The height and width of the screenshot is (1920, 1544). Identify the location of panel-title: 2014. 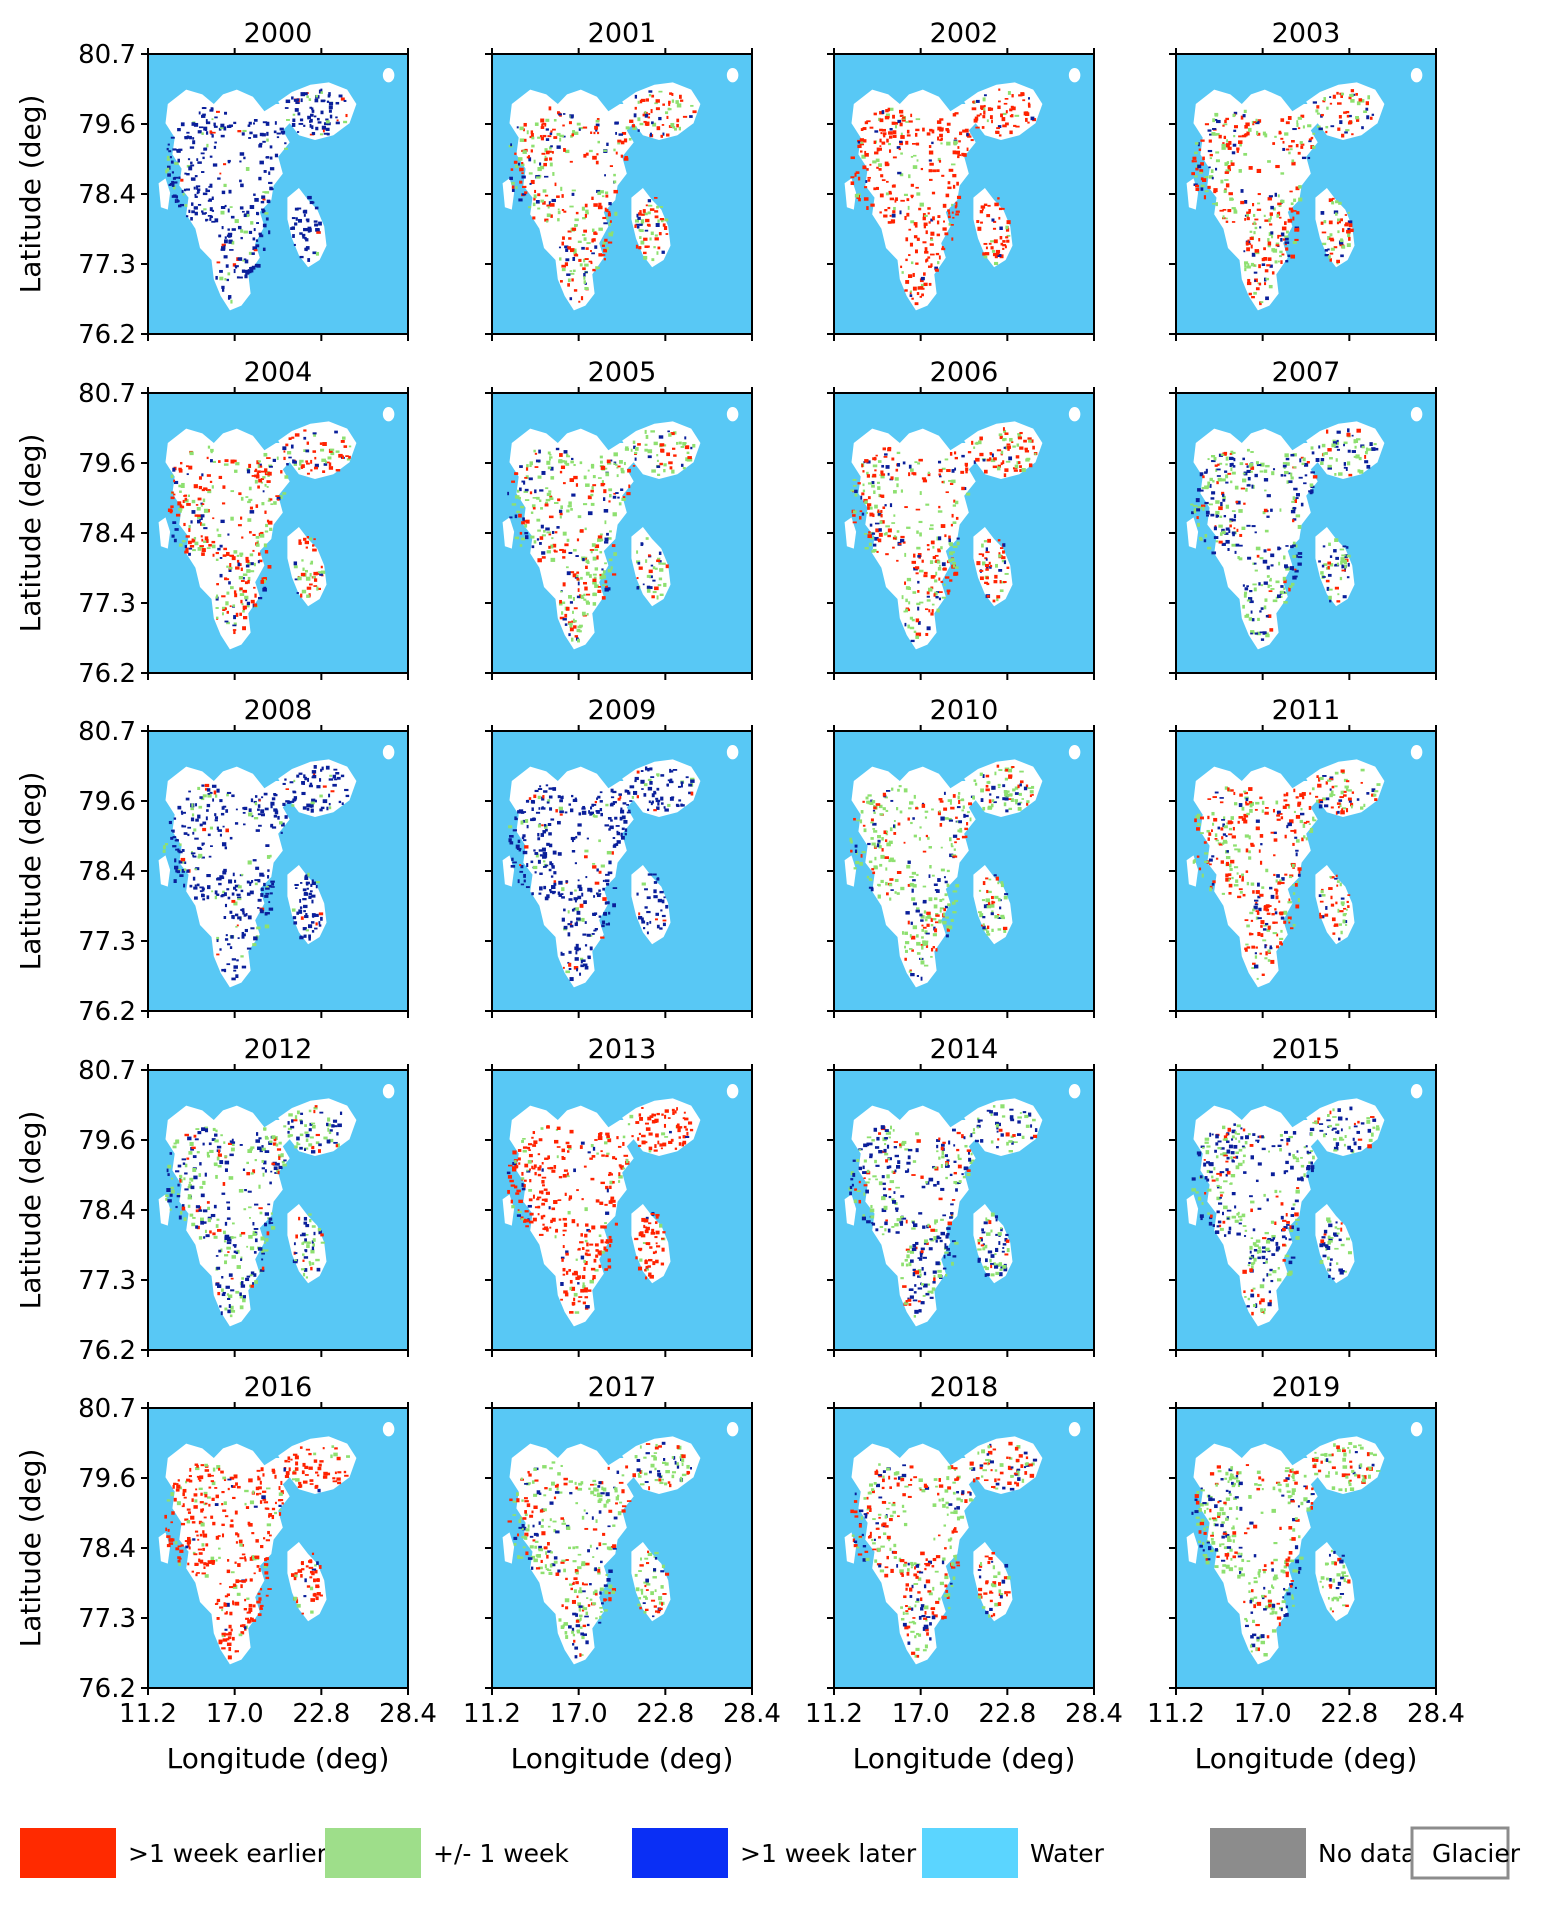
(964, 1049).